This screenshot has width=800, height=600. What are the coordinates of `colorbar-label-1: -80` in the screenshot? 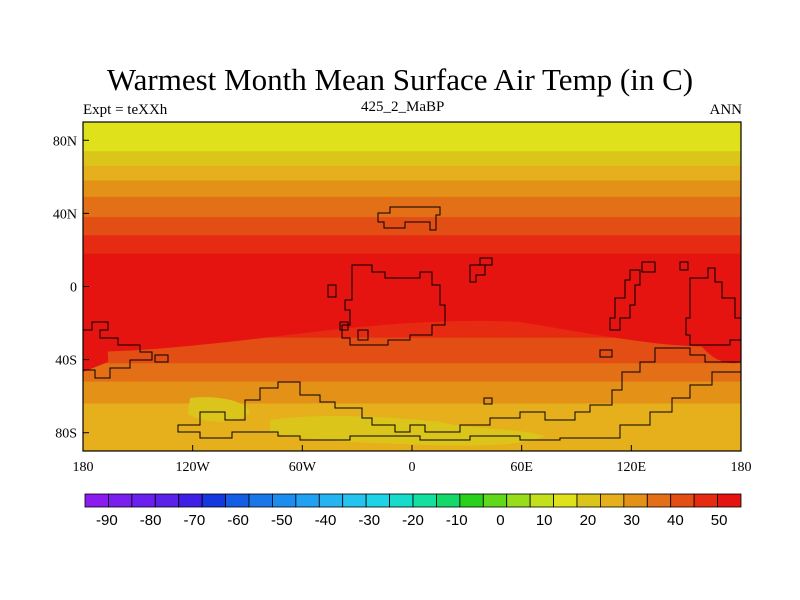 It's located at (151, 520).